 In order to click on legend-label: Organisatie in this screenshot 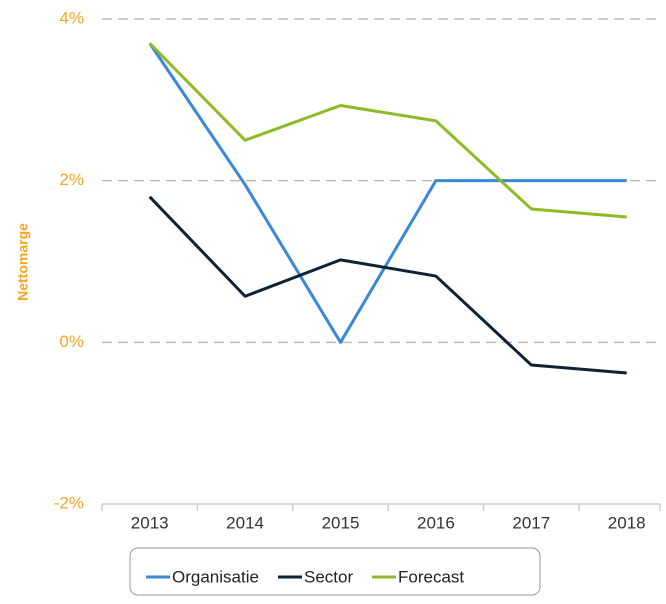, I will do `click(215, 576)`.